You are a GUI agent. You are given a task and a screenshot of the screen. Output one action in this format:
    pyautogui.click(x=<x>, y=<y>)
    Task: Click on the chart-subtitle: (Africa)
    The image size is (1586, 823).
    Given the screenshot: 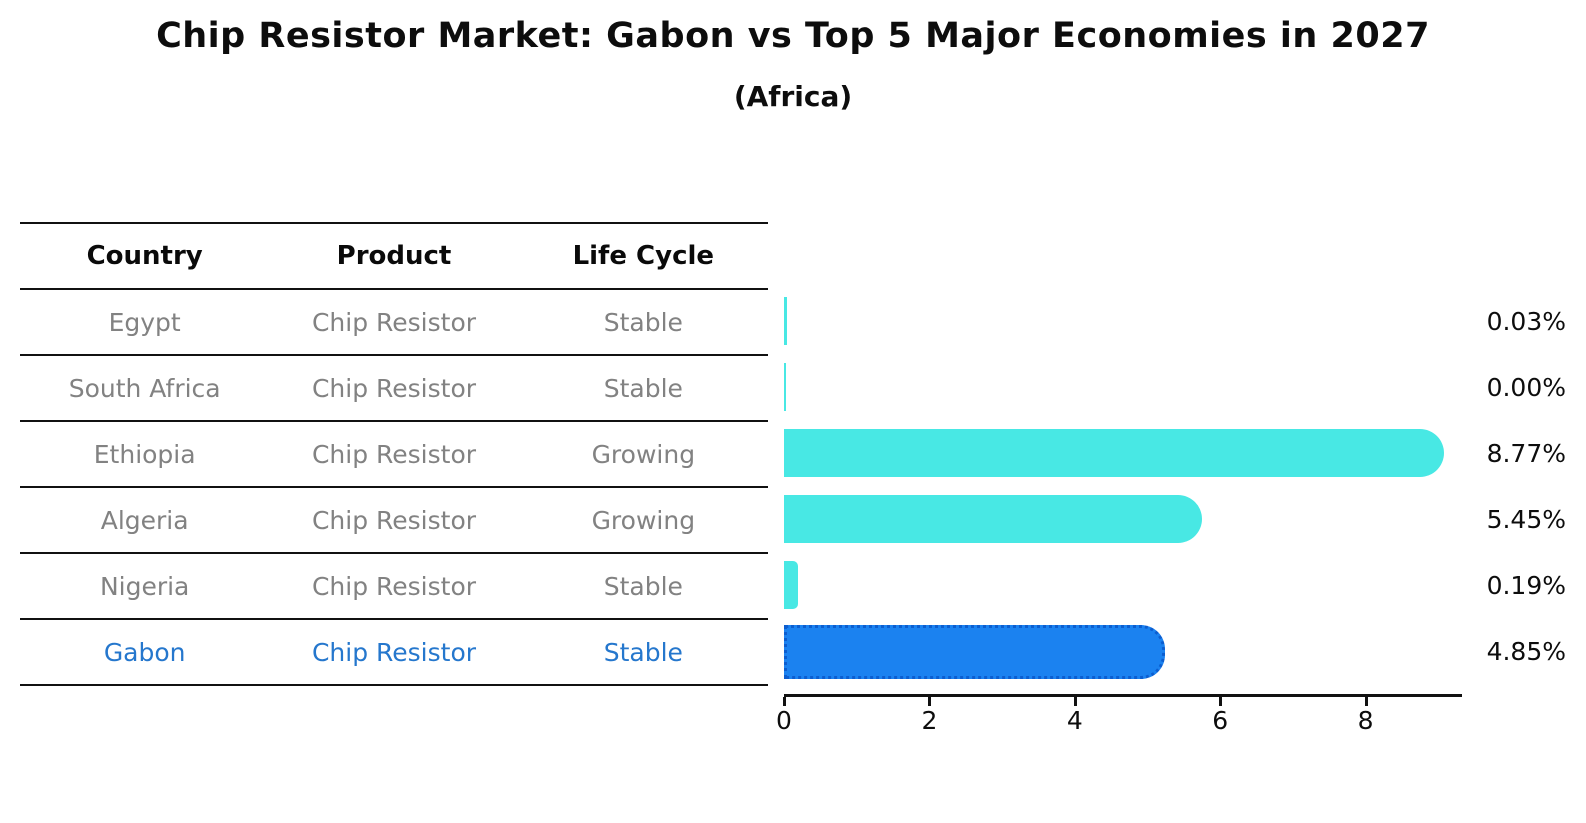 What is the action you would take?
    pyautogui.click(x=793, y=96)
    